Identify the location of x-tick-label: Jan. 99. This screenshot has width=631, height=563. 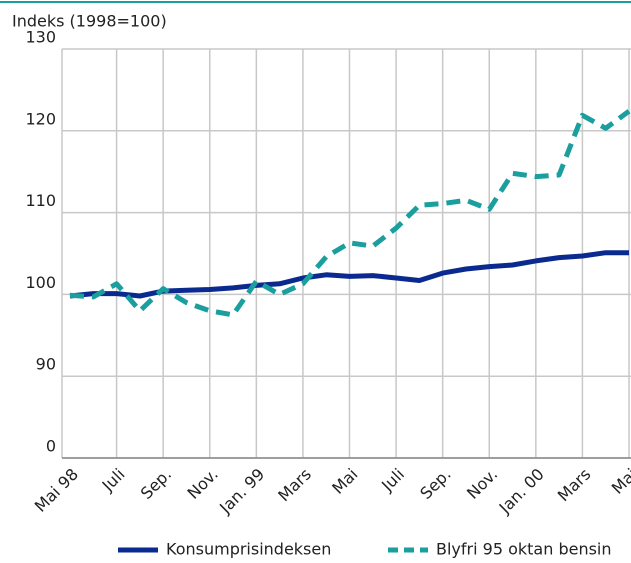
(241, 491).